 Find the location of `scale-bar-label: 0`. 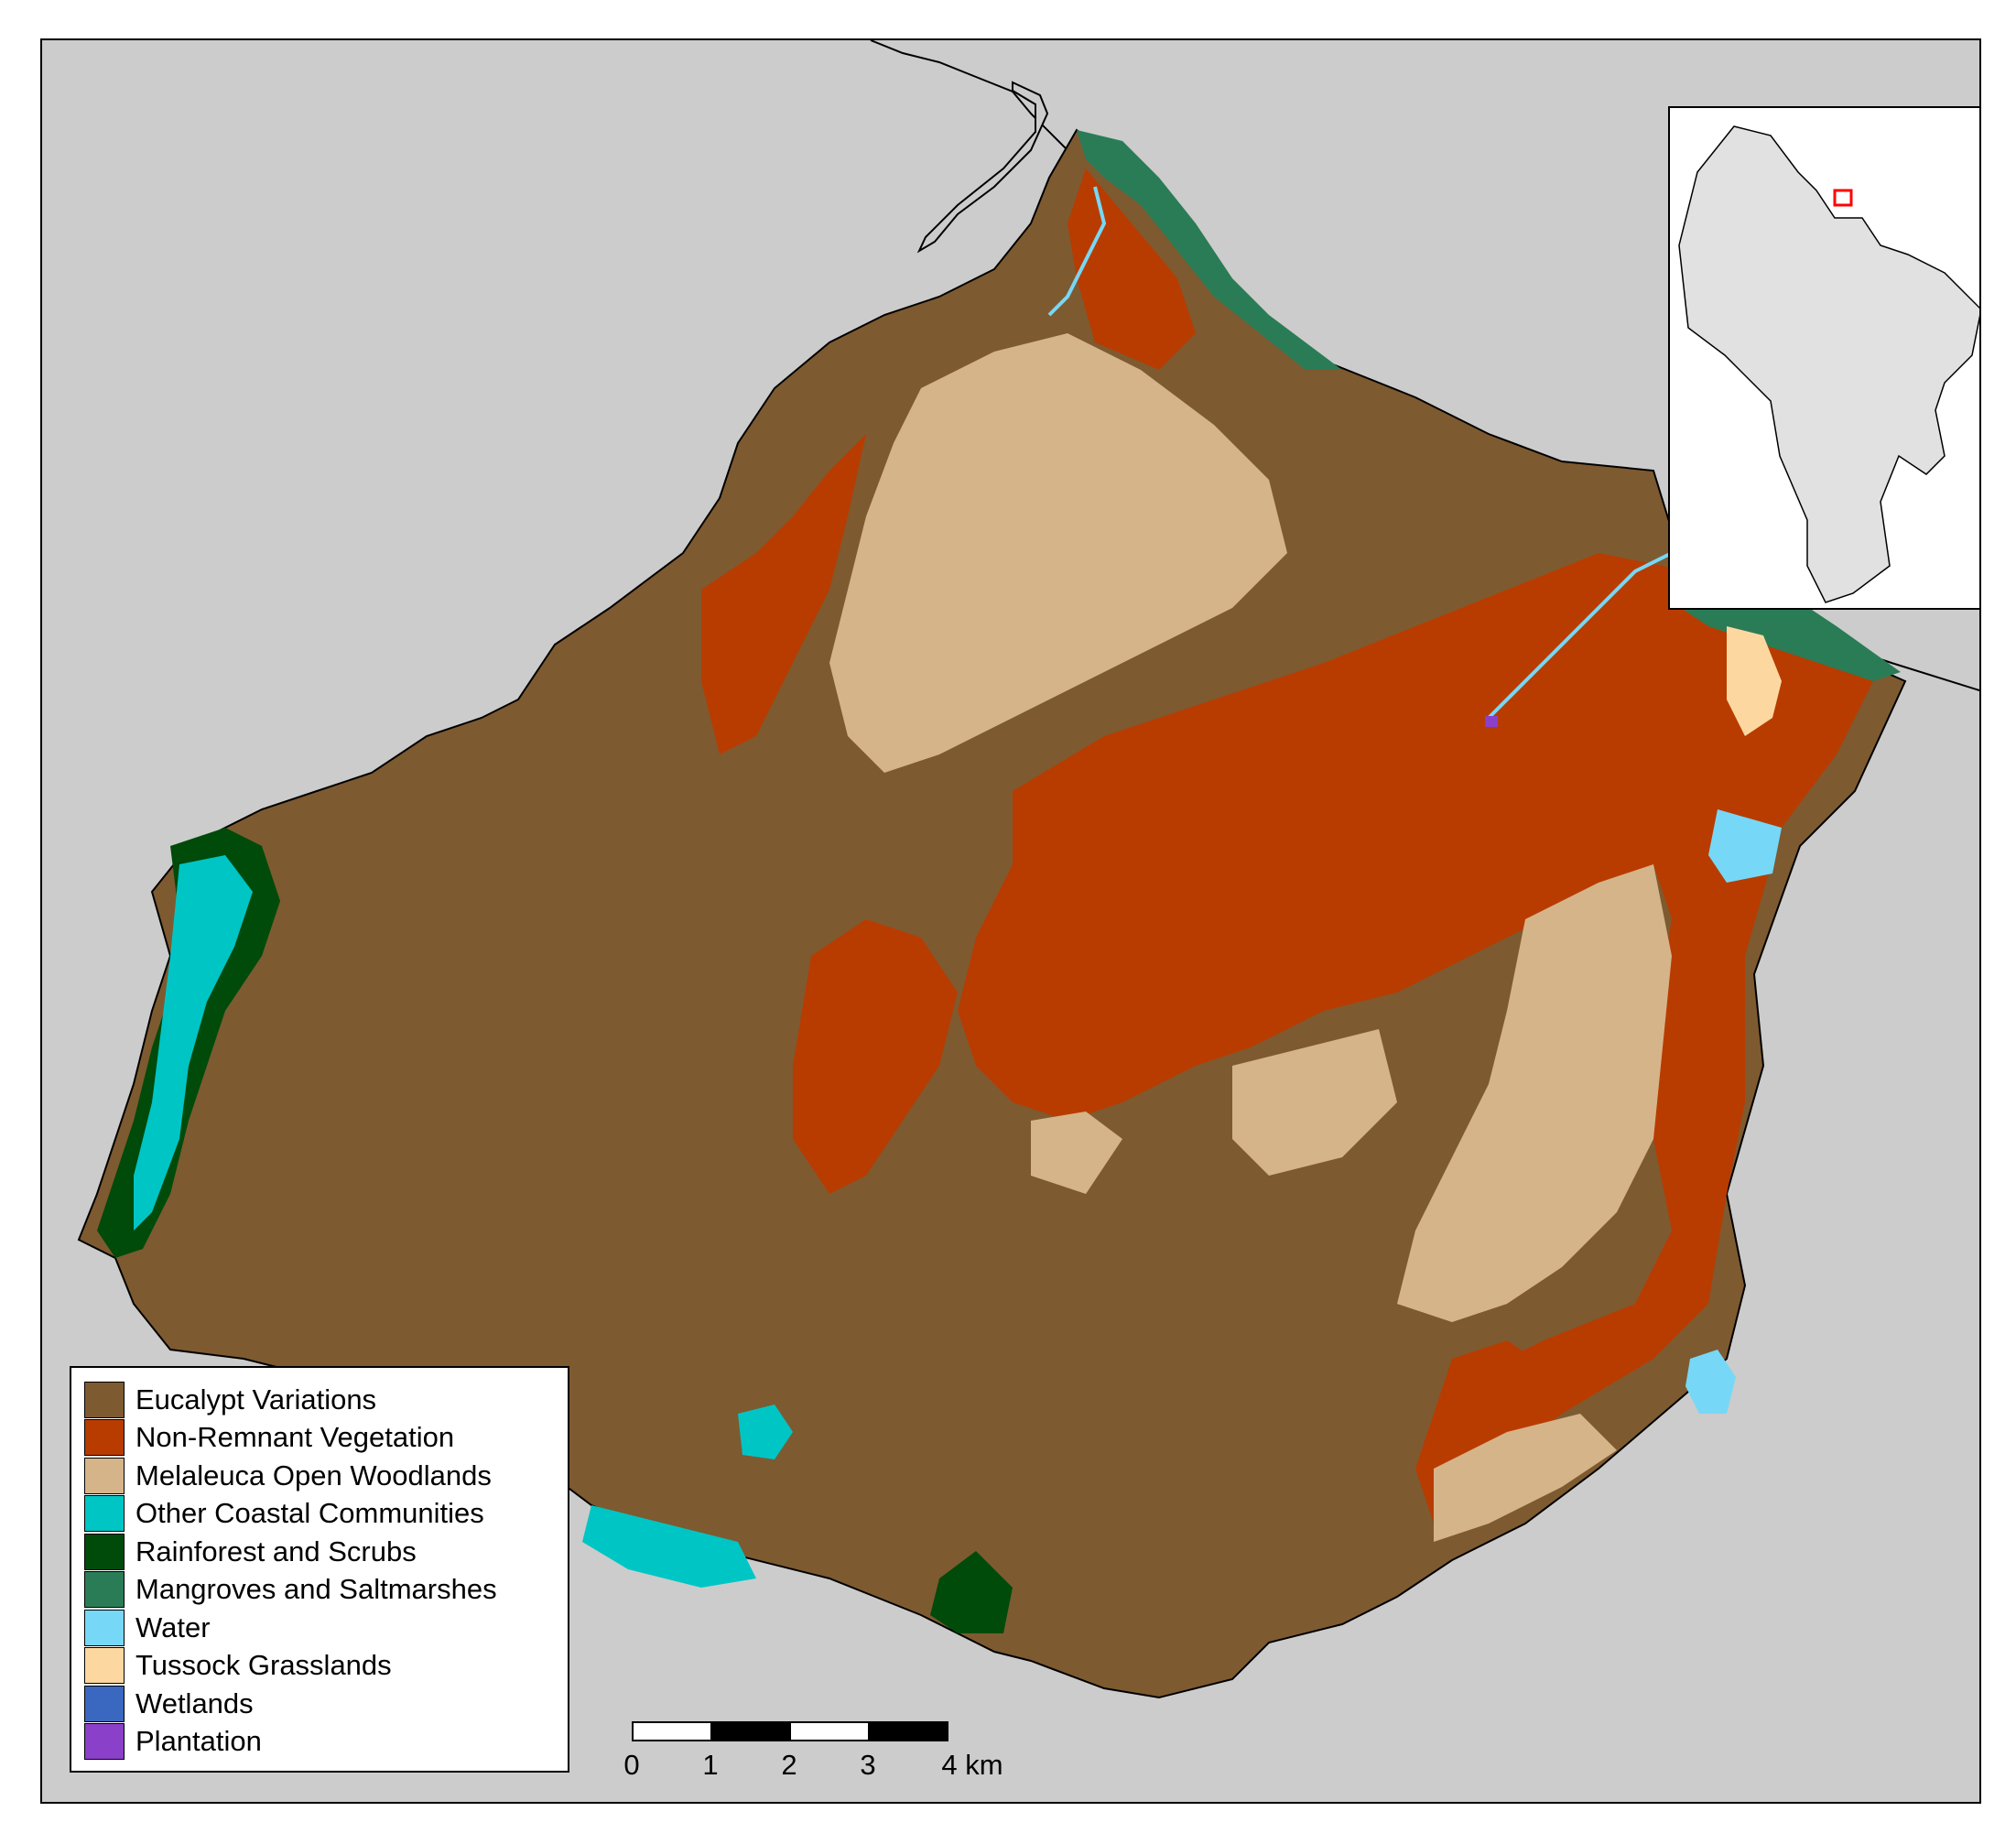

scale-bar-label: 0 is located at coordinates (631, 1765).